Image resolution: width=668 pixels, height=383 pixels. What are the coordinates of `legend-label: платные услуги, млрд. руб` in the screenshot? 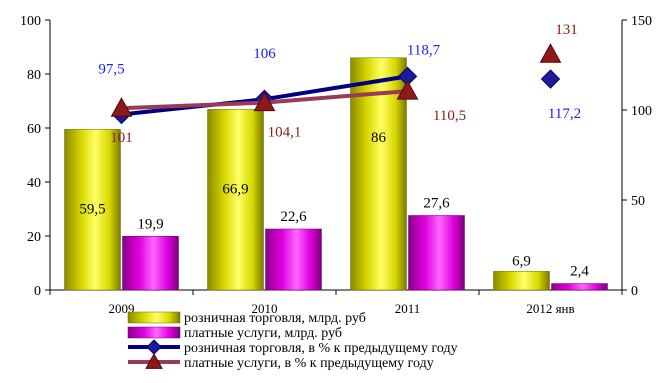 It's located at (263, 333).